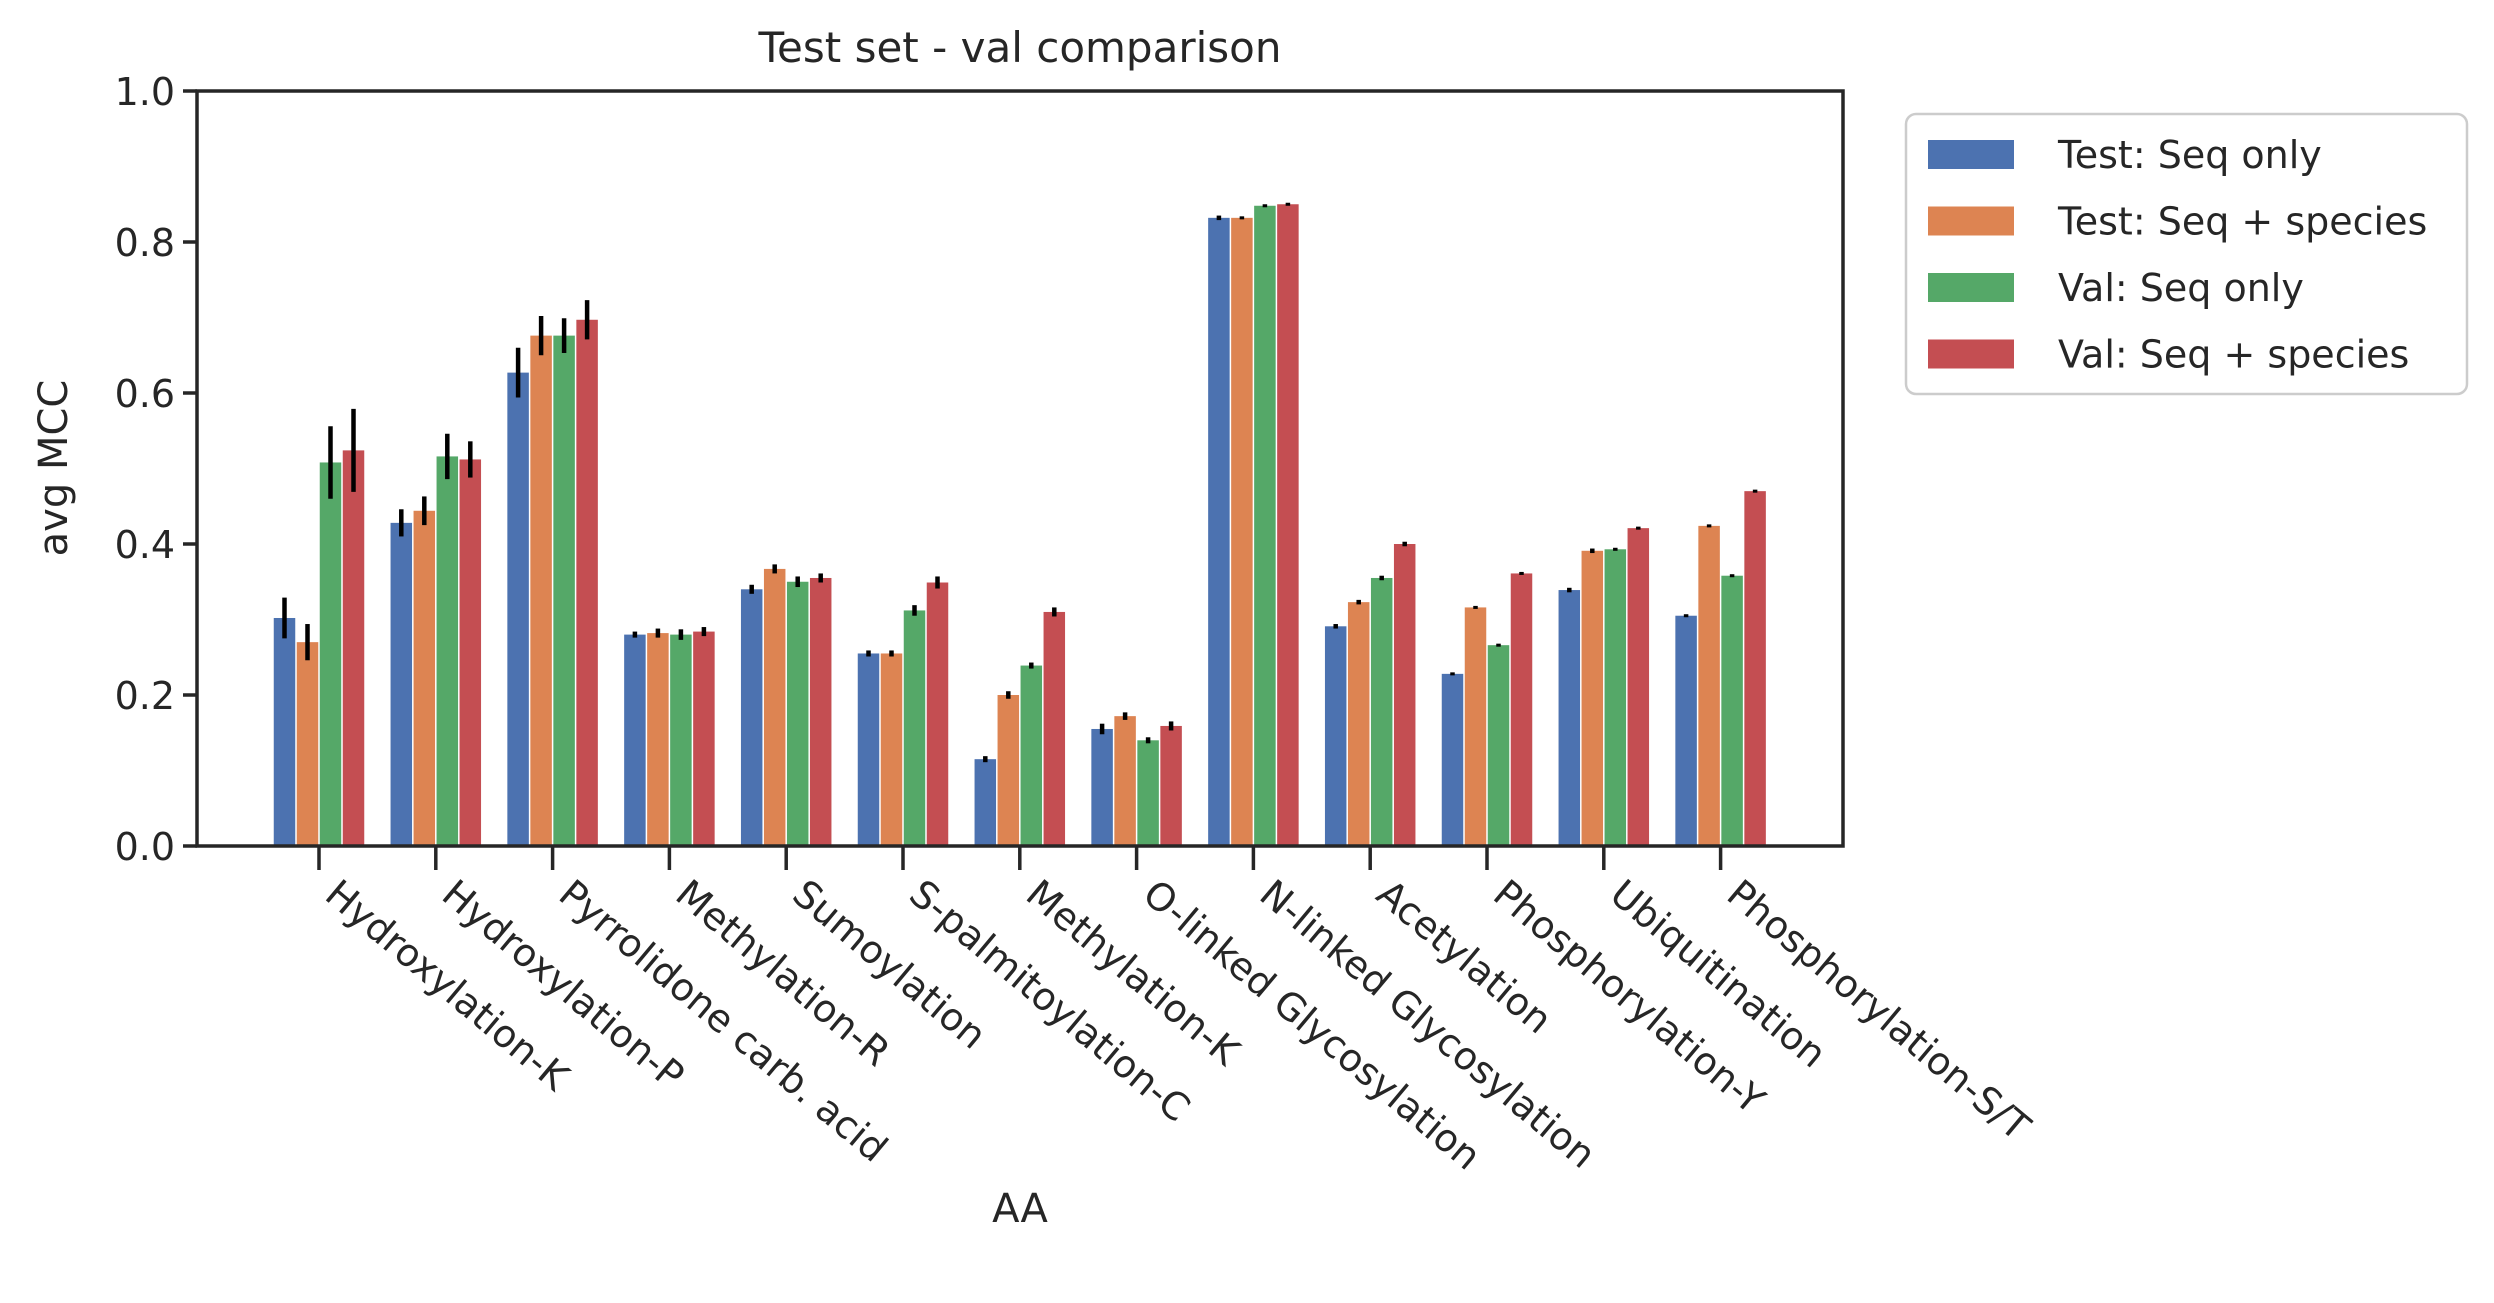  What do you see at coordinates (145, 696) in the screenshot?
I see `y-tick-label: 0.2` at bounding box center [145, 696].